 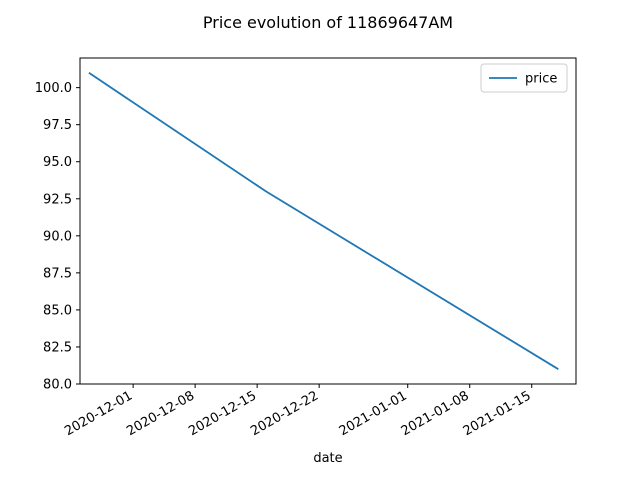 I want to click on x-tick-label: 2020-12-22, so click(x=284, y=413).